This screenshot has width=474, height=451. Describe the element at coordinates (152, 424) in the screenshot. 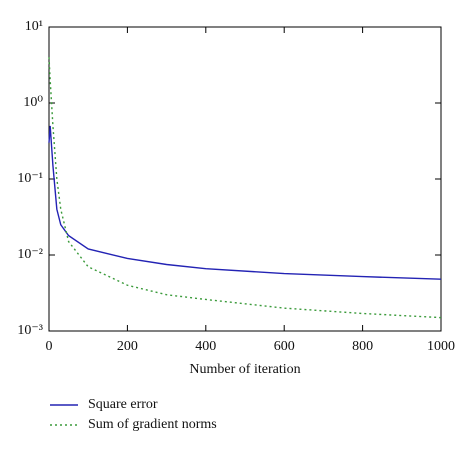

I see `legend-label: Sum of gradient norms` at that location.